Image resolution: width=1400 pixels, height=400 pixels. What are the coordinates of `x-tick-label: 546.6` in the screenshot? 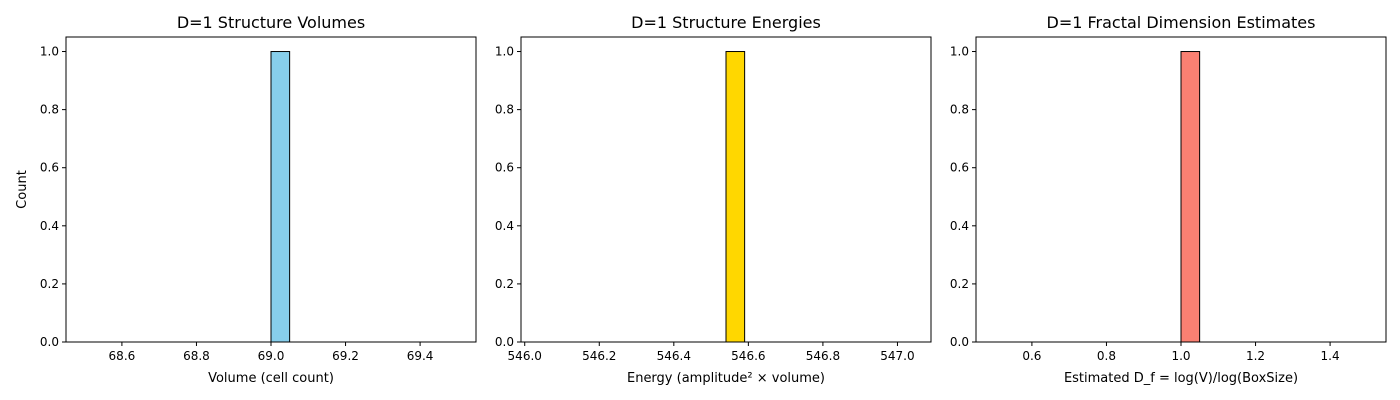 It's located at (748, 356).